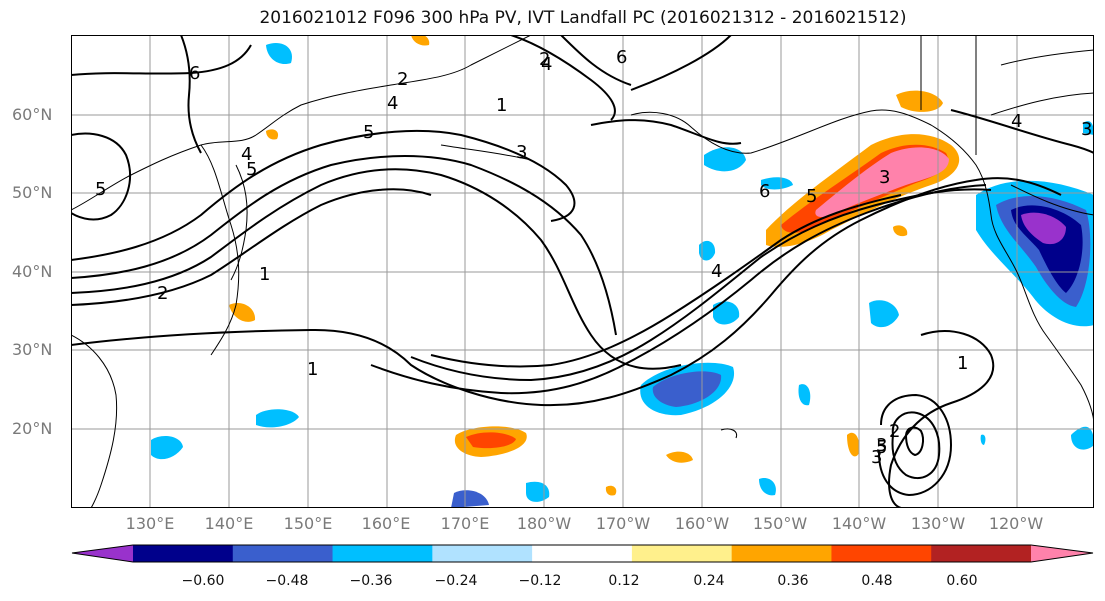  I want to click on lon-label: 170°W, so click(623, 523).